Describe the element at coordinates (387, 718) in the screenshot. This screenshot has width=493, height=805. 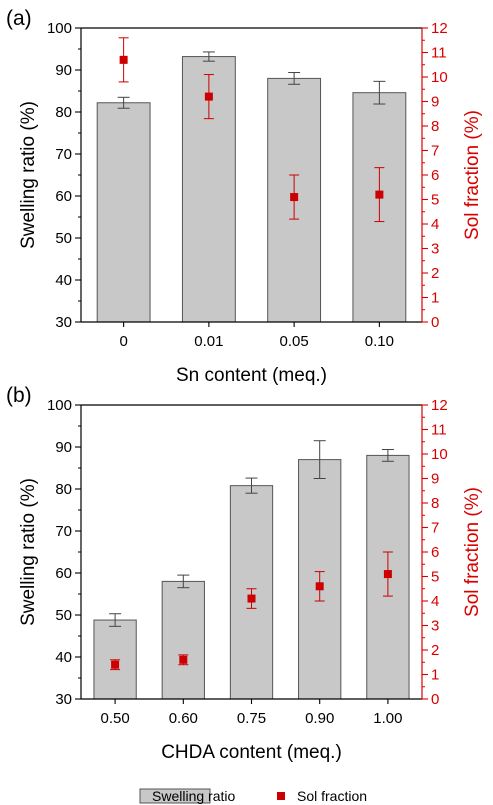
I see `x-tick-label: 1.00` at that location.